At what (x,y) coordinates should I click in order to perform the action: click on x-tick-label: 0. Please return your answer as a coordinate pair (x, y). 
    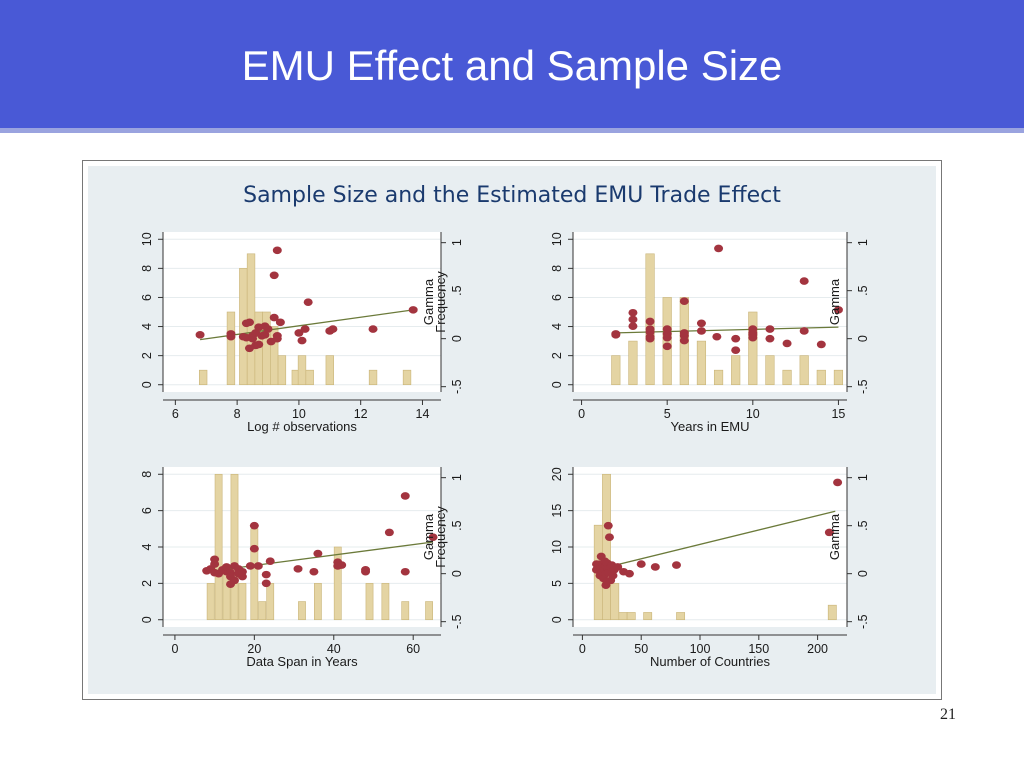
    Looking at the image, I should click on (174, 649).